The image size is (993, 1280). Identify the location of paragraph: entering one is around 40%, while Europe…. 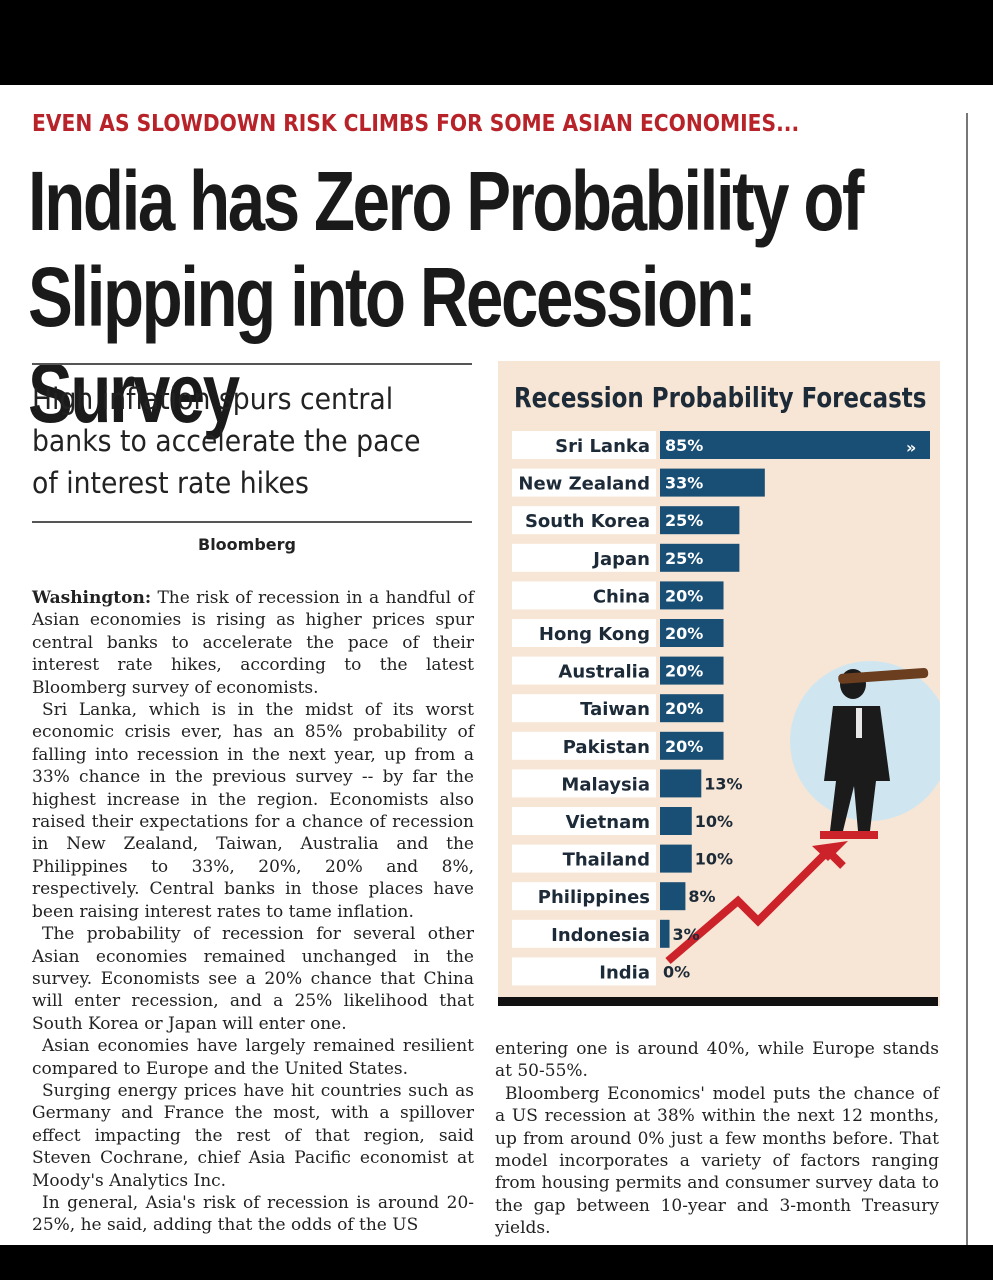
(717, 1060).